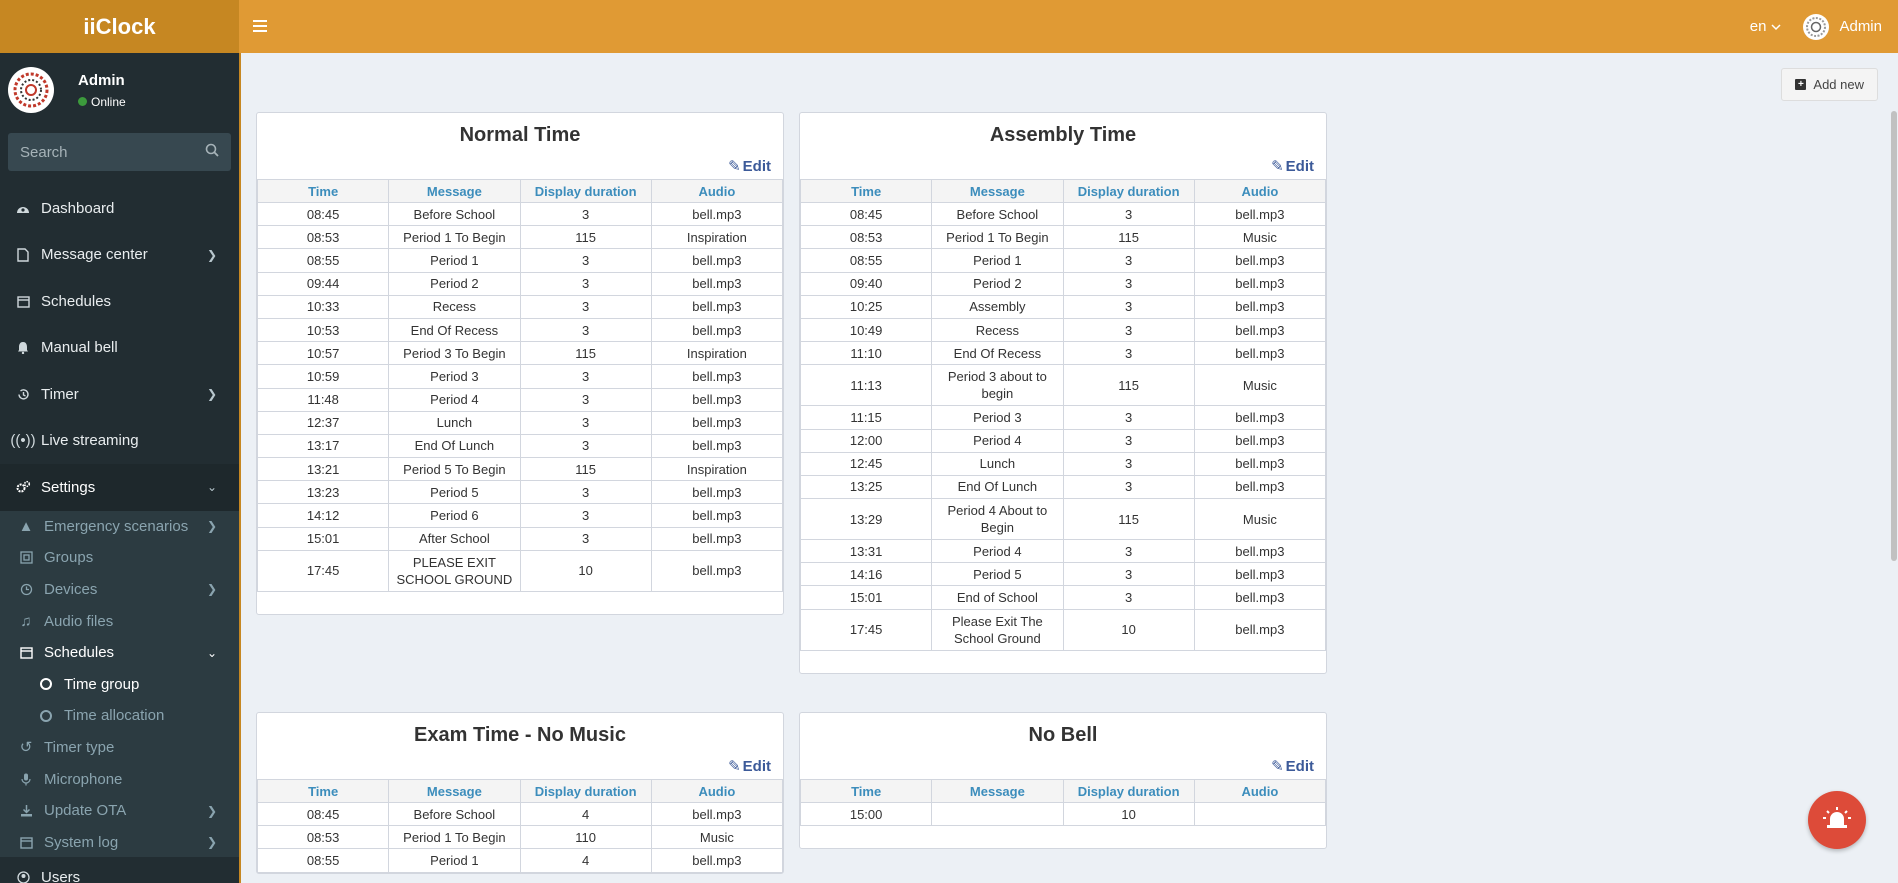  I want to click on sidebar-item-groups: Groups, so click(119, 558).